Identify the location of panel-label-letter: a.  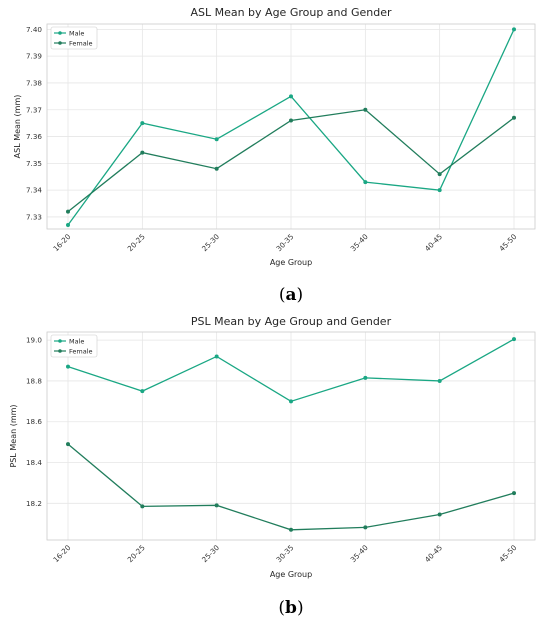
(290, 295).